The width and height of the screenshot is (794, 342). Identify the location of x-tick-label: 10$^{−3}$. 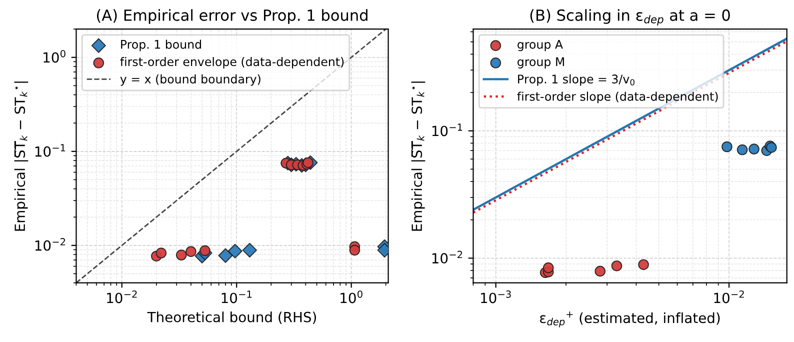
(496, 297).